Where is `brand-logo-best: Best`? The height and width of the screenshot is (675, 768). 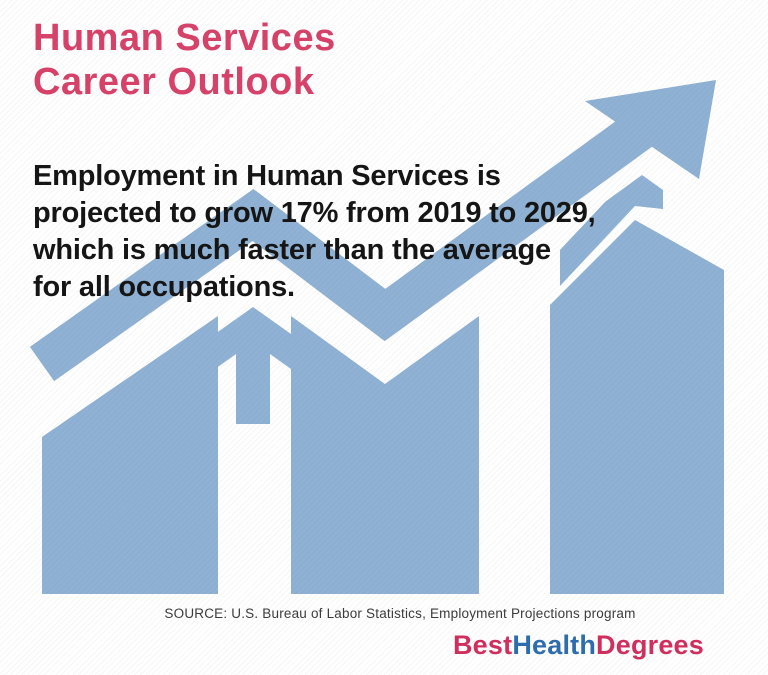 brand-logo-best: Best is located at coordinates (482, 645).